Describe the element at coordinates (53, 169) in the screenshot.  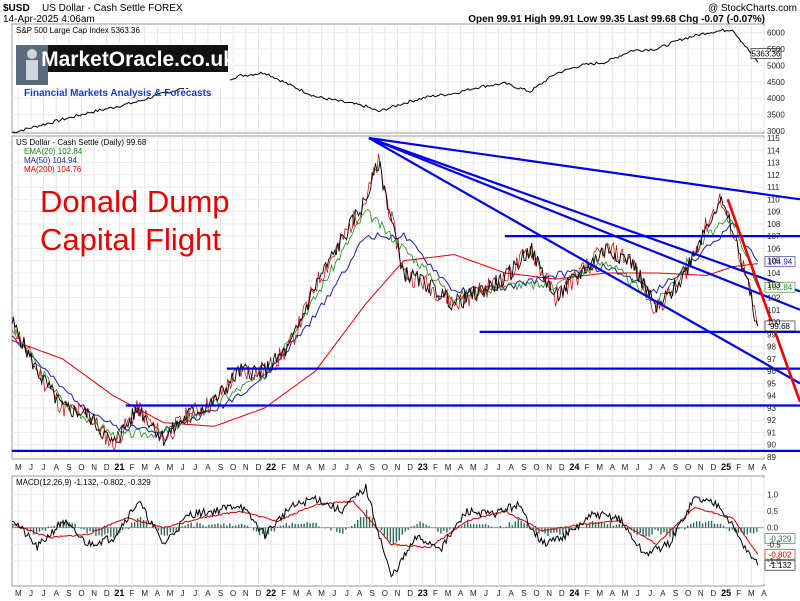
I see `ma200-legend: MA(200) 104.76` at that location.